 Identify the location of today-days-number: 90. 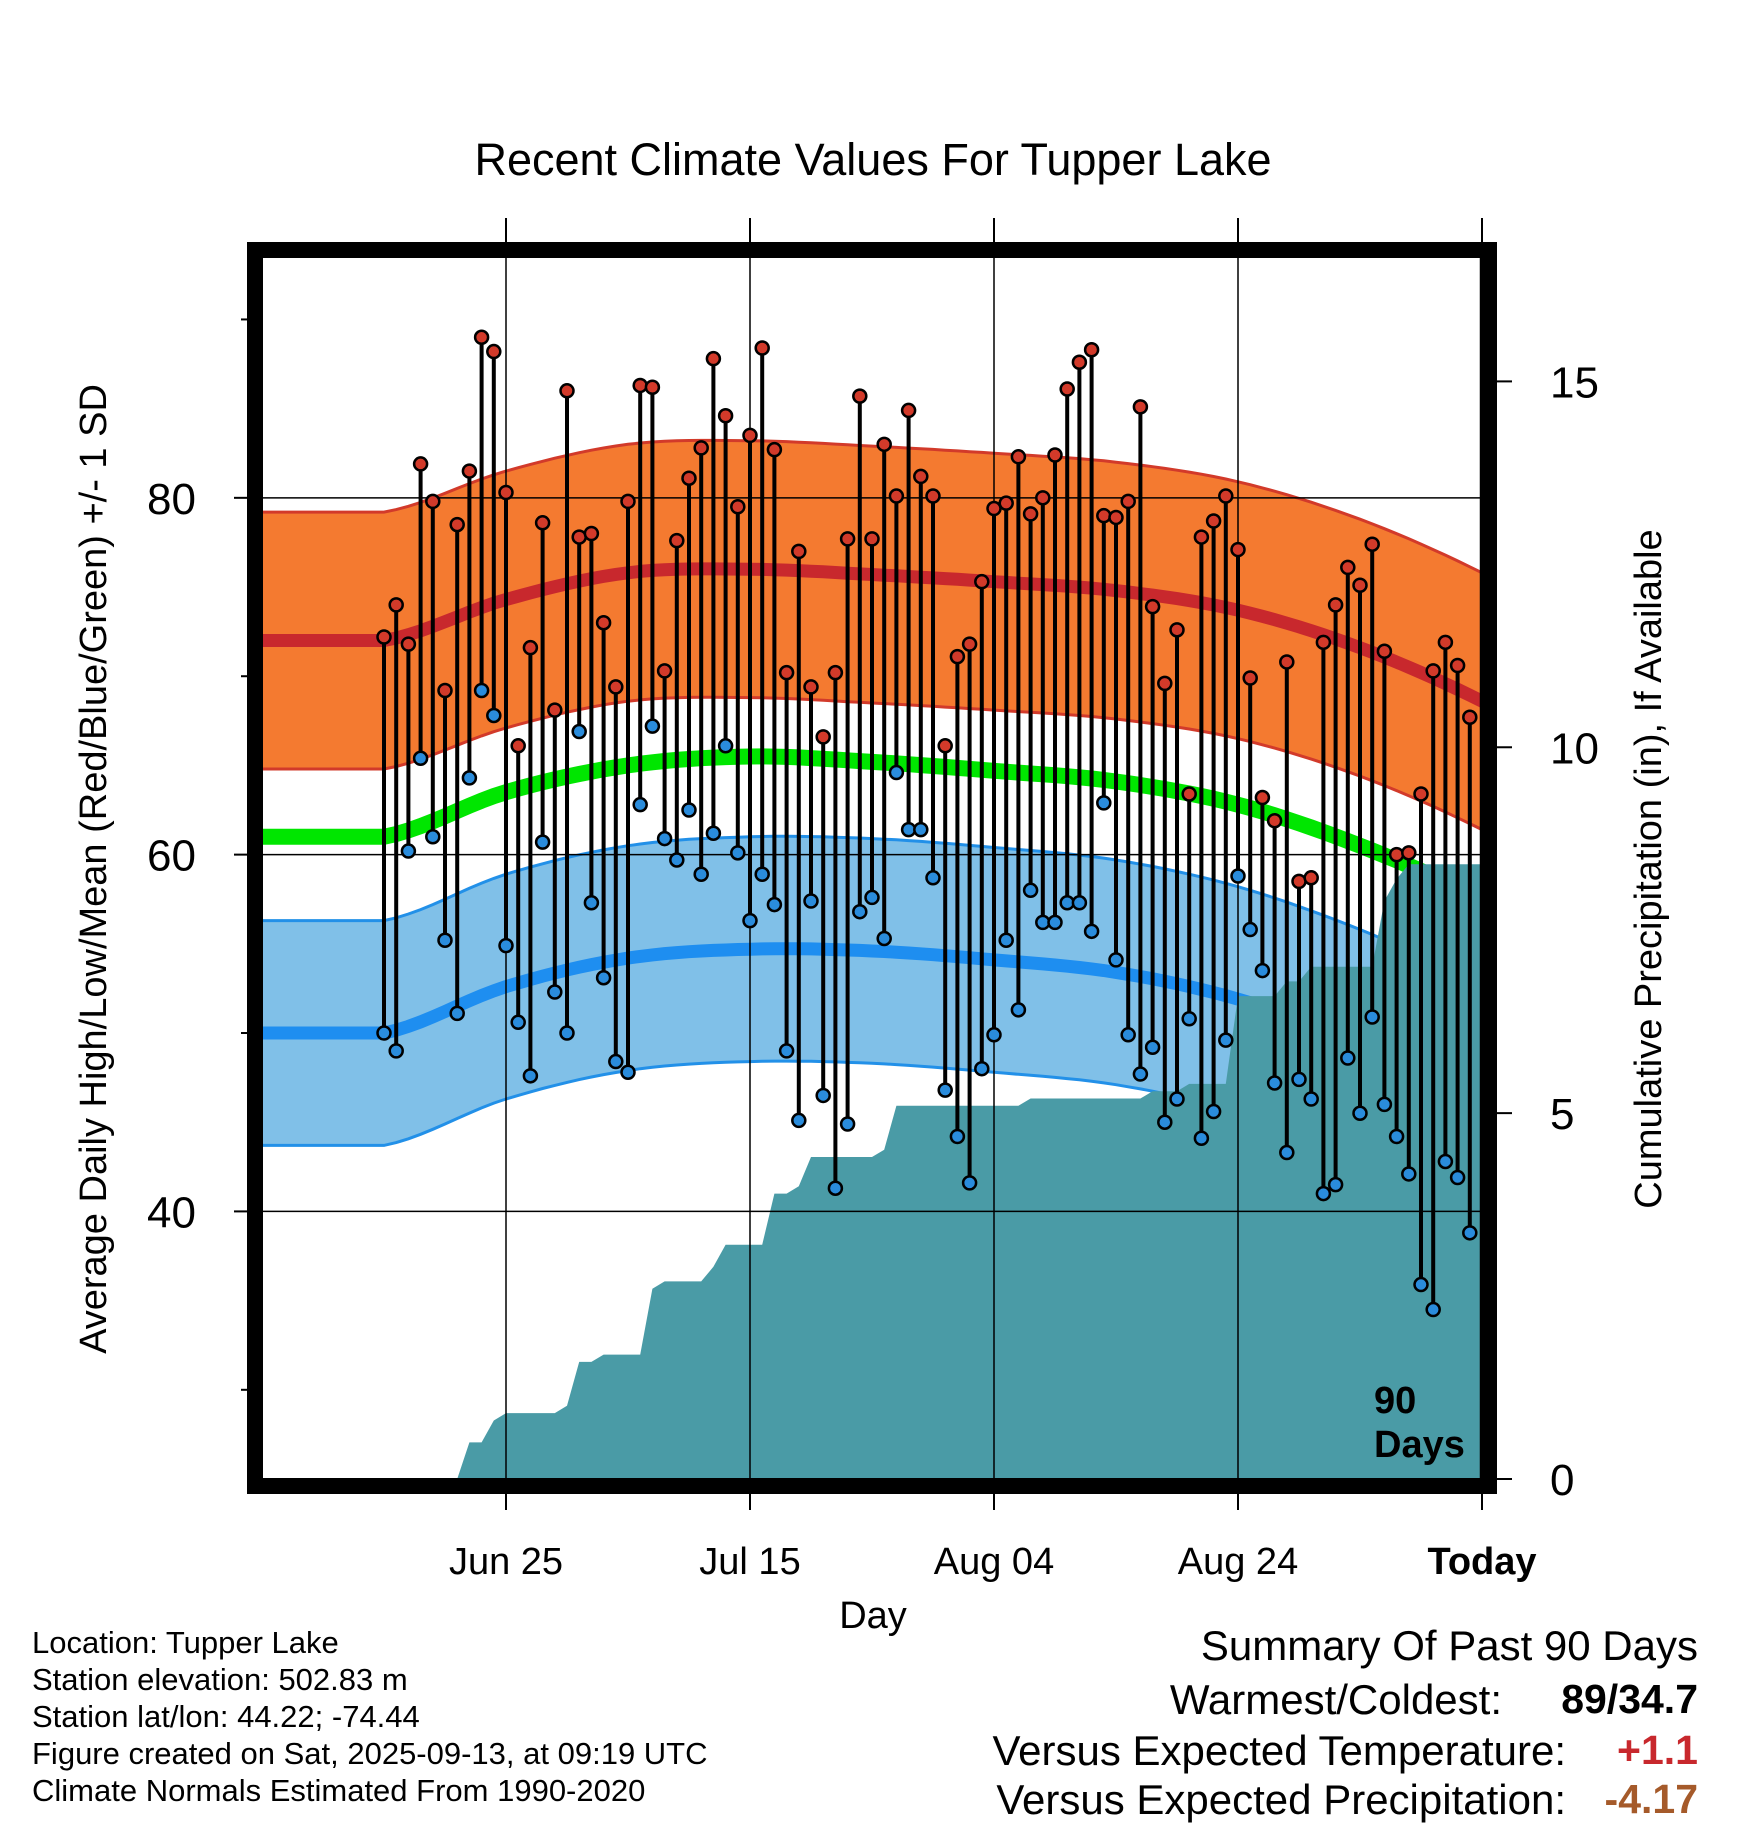
(1395, 1401).